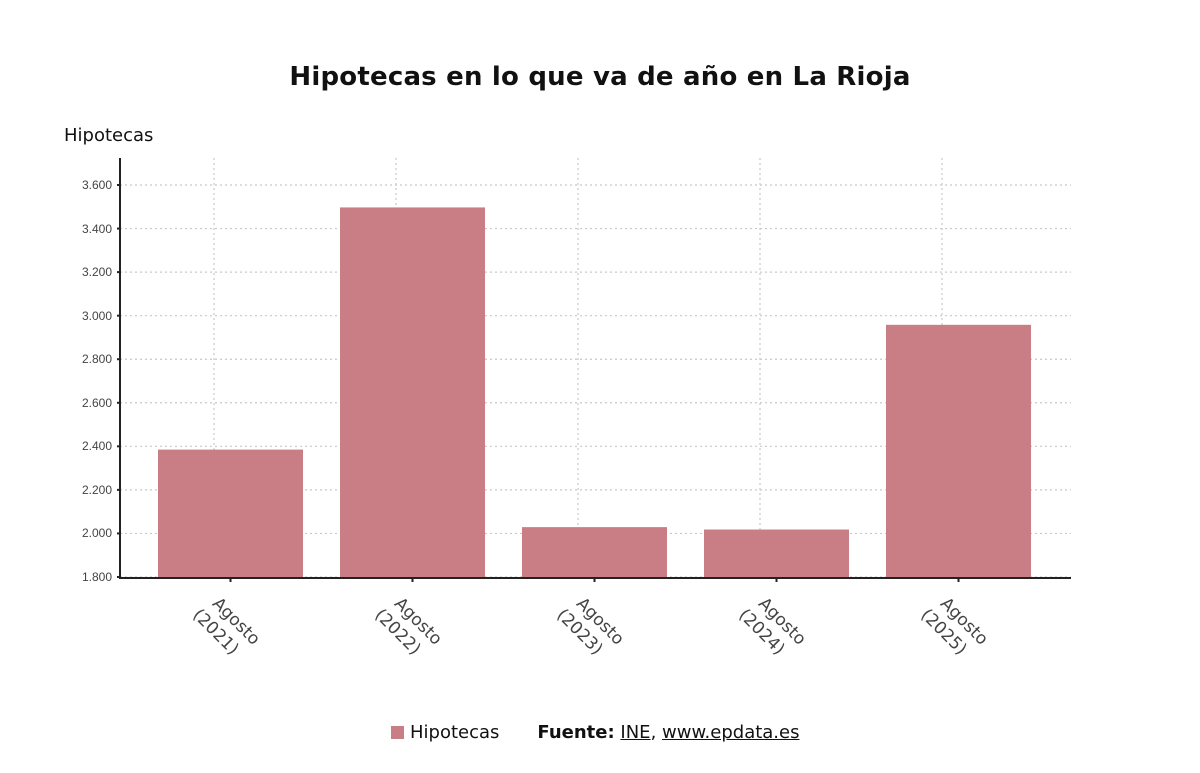 The width and height of the screenshot is (1200, 773). I want to click on y-tick-label: 1.800, so click(96, 577).